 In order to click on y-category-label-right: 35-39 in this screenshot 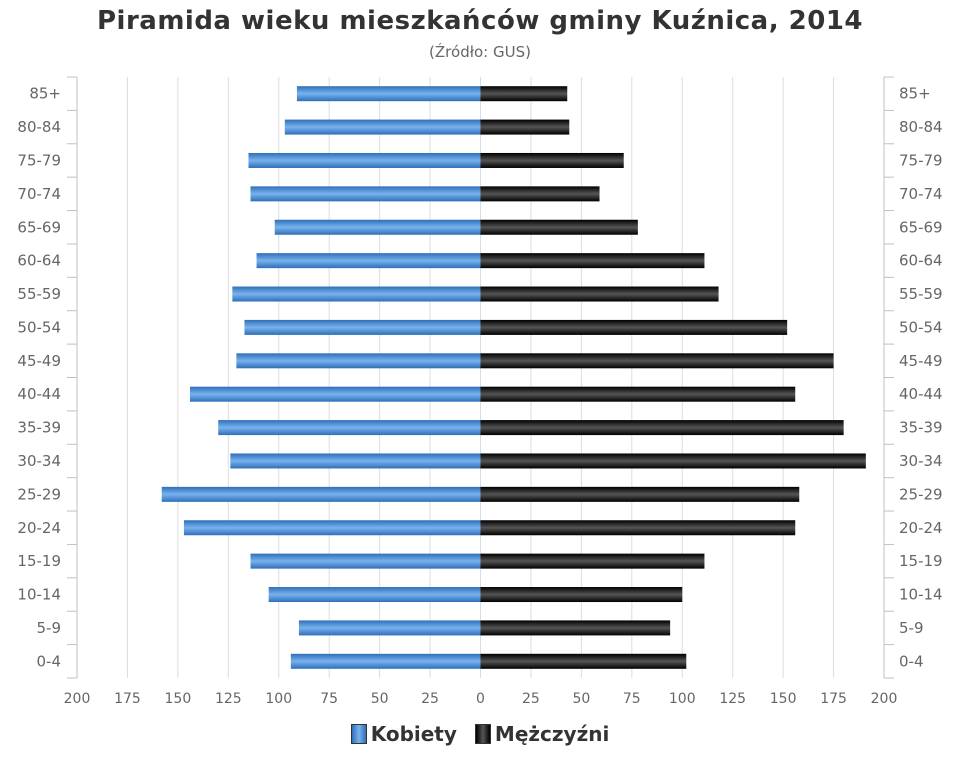, I will do `click(921, 428)`.